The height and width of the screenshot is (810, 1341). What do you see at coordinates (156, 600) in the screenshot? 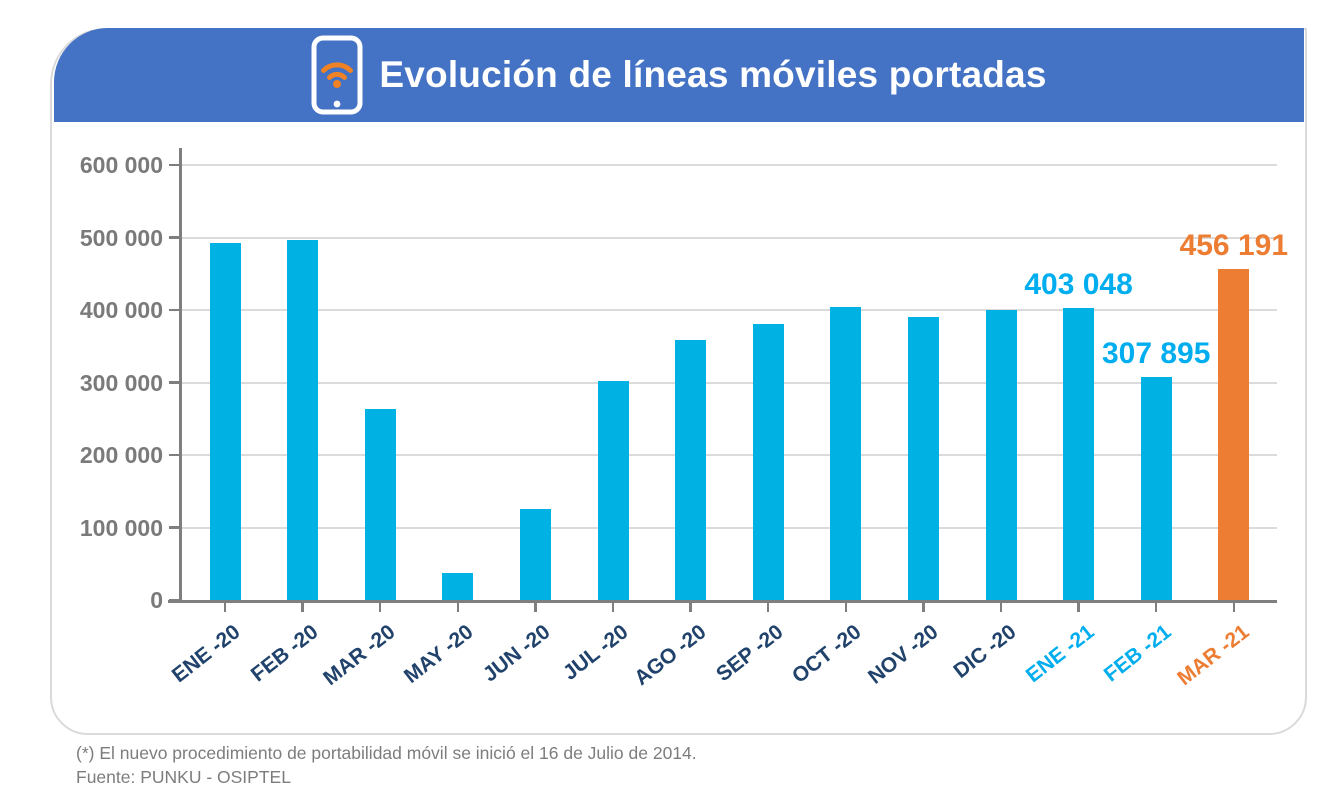
I see `y-tick-label: 0` at bounding box center [156, 600].